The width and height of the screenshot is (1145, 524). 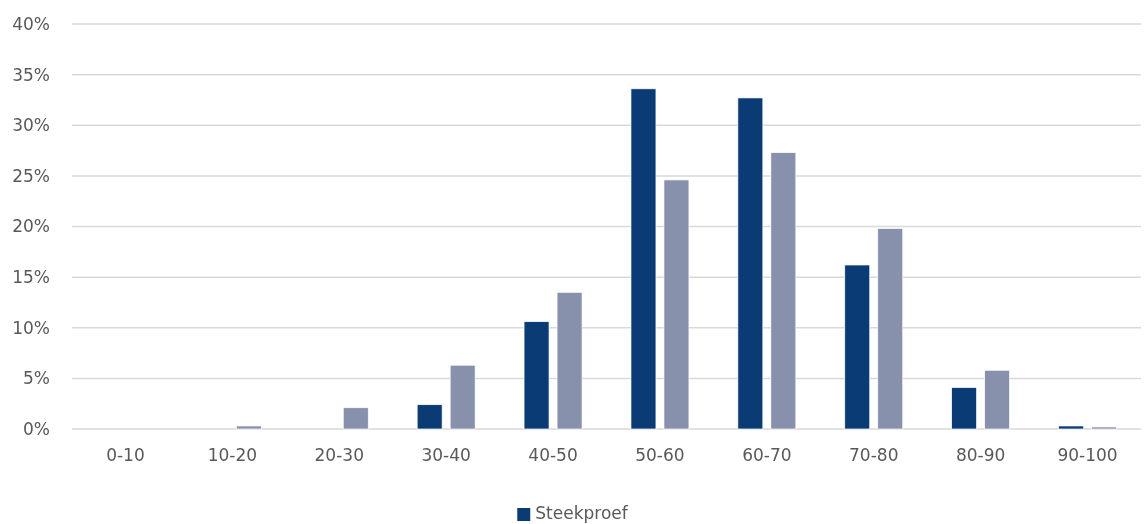 What do you see at coordinates (36, 378) in the screenshot?
I see `y-tick-label: 5%` at bounding box center [36, 378].